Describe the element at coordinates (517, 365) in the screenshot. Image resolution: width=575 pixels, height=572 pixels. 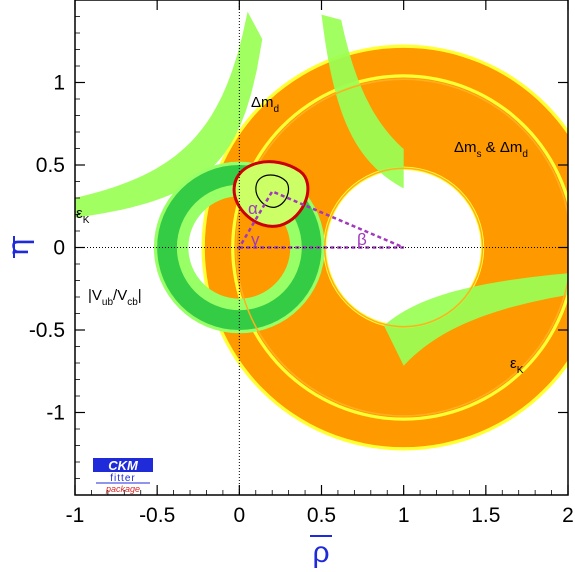
I see `label-eps-k-right: εK` at that location.